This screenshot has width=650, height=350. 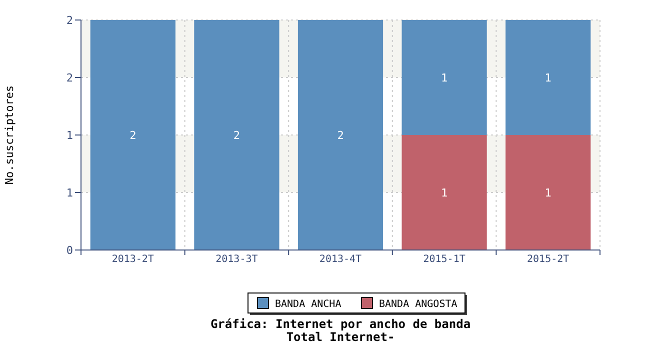 I want to click on legend-label: BANDA ANGOSTA, so click(x=418, y=304).